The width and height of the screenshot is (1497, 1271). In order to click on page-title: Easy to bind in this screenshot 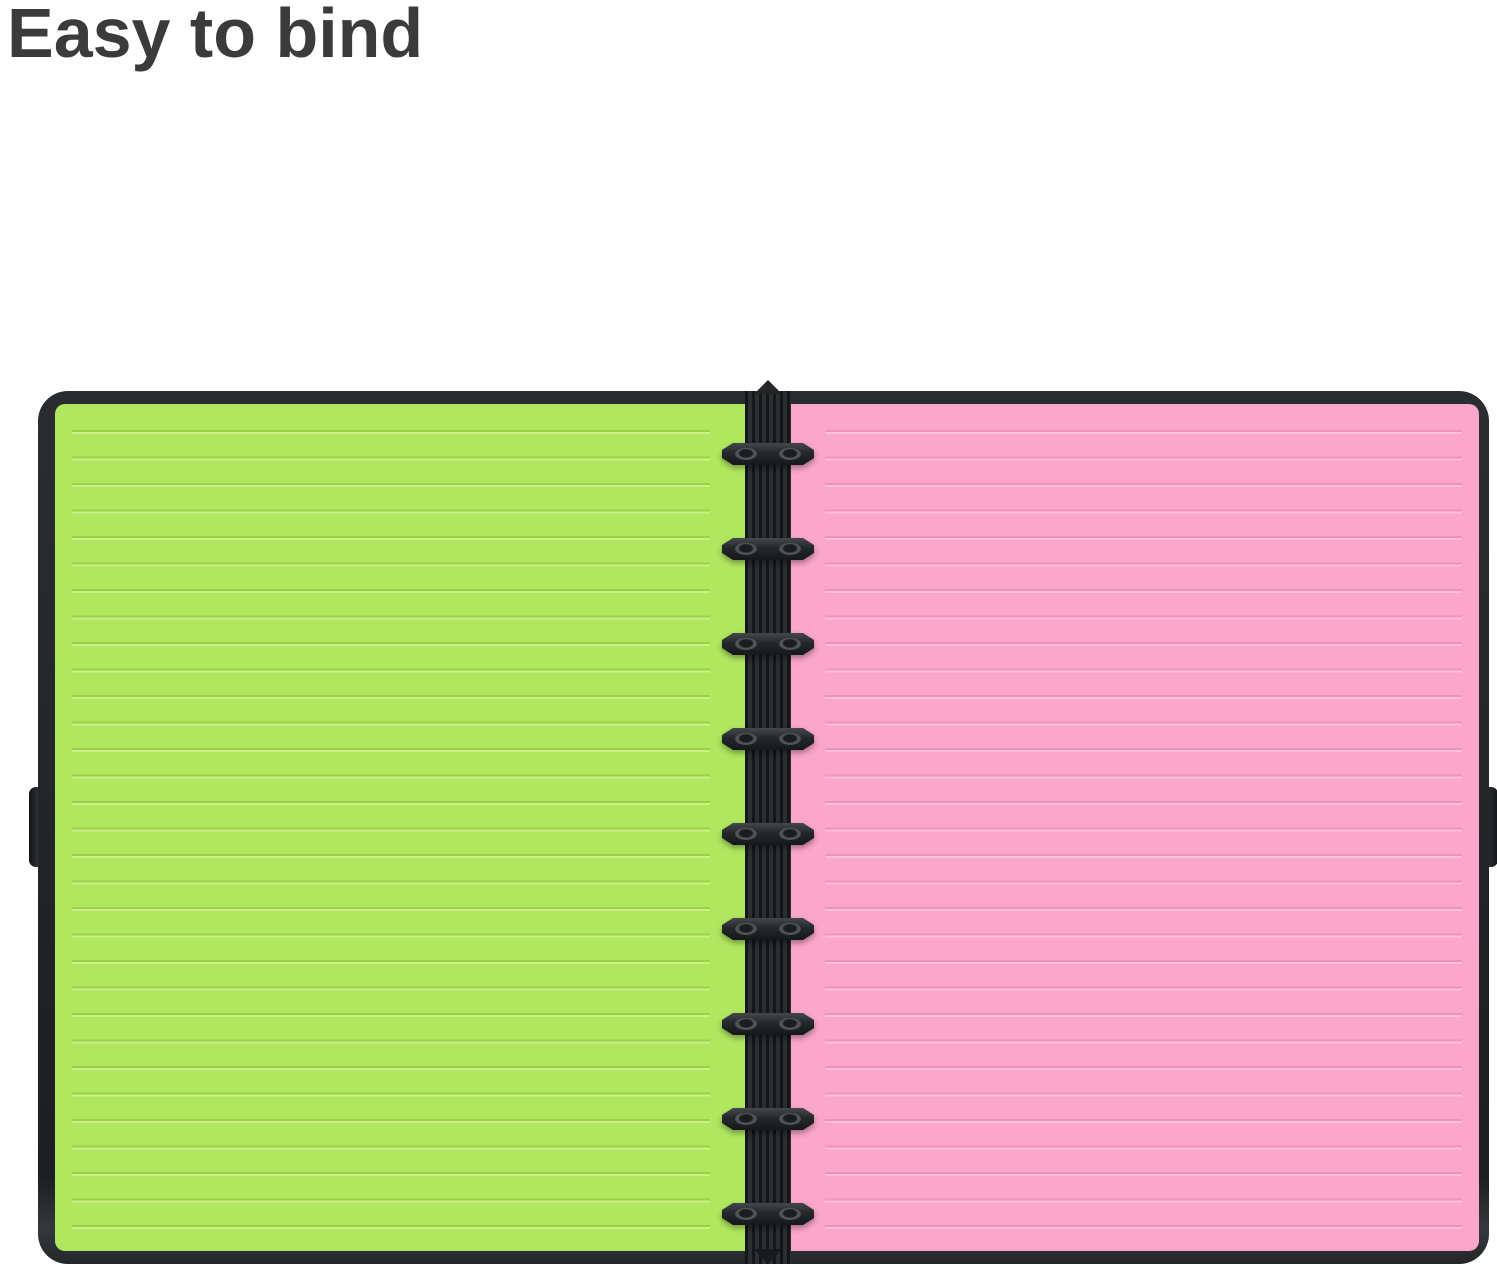, I will do `click(215, 36)`.